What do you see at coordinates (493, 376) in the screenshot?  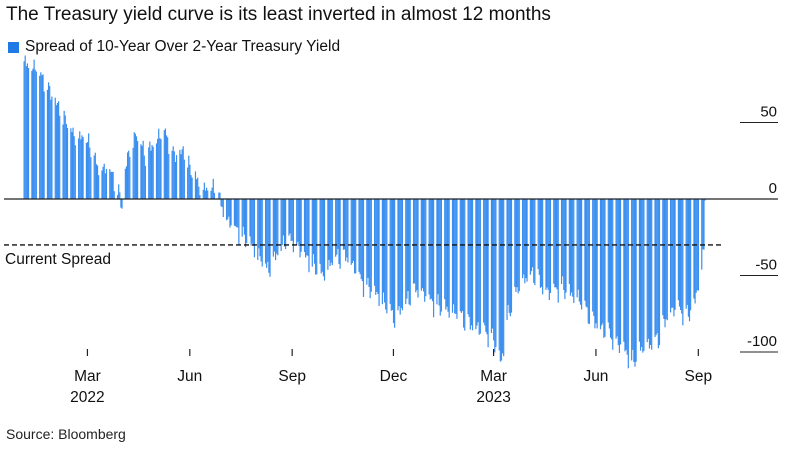 I see `x-tick-label: Mar` at bounding box center [493, 376].